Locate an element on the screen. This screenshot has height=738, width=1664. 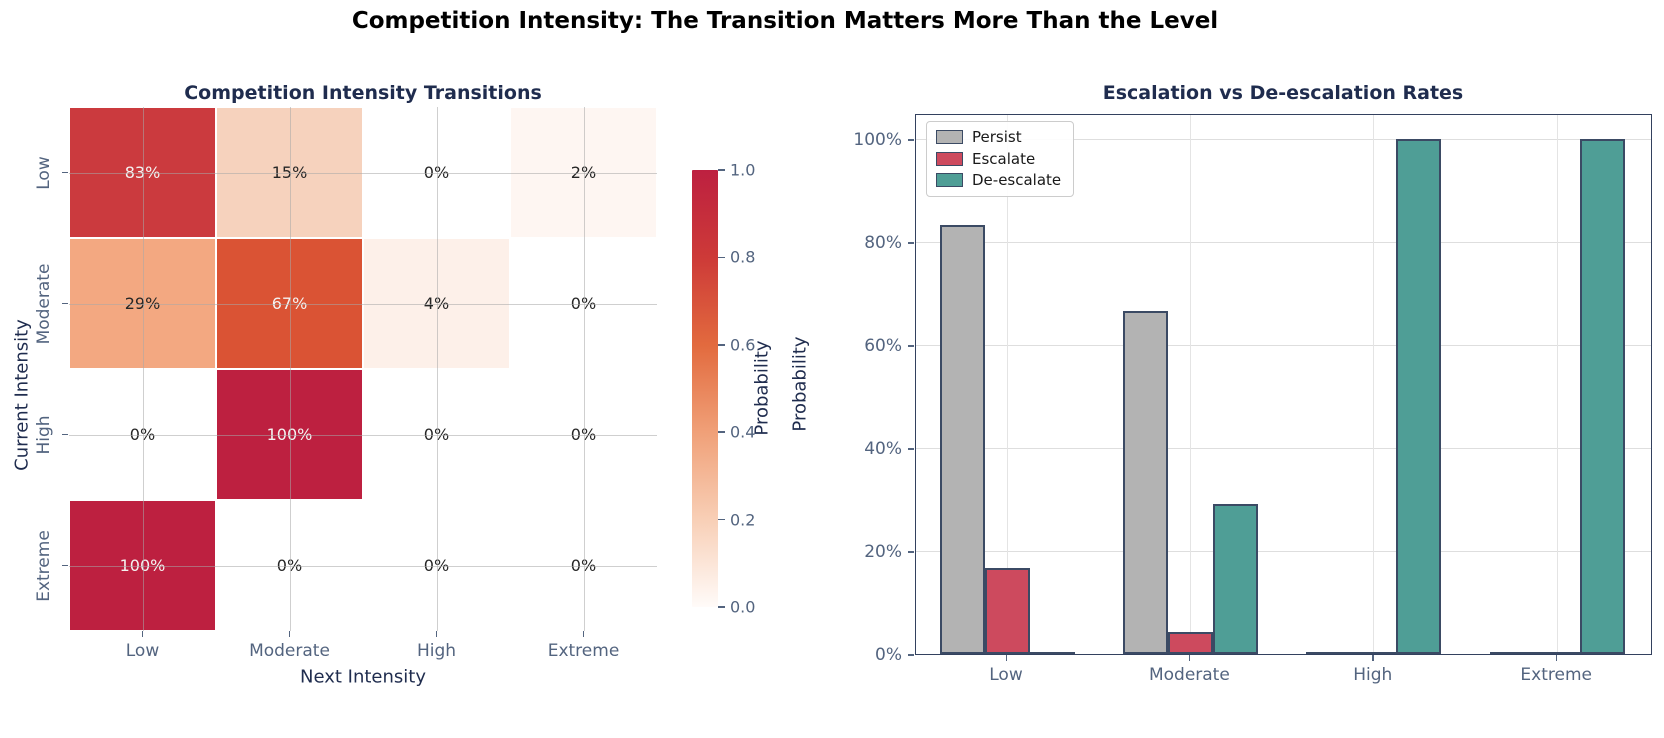
y-tick-label: High is located at coordinates (44, 434).